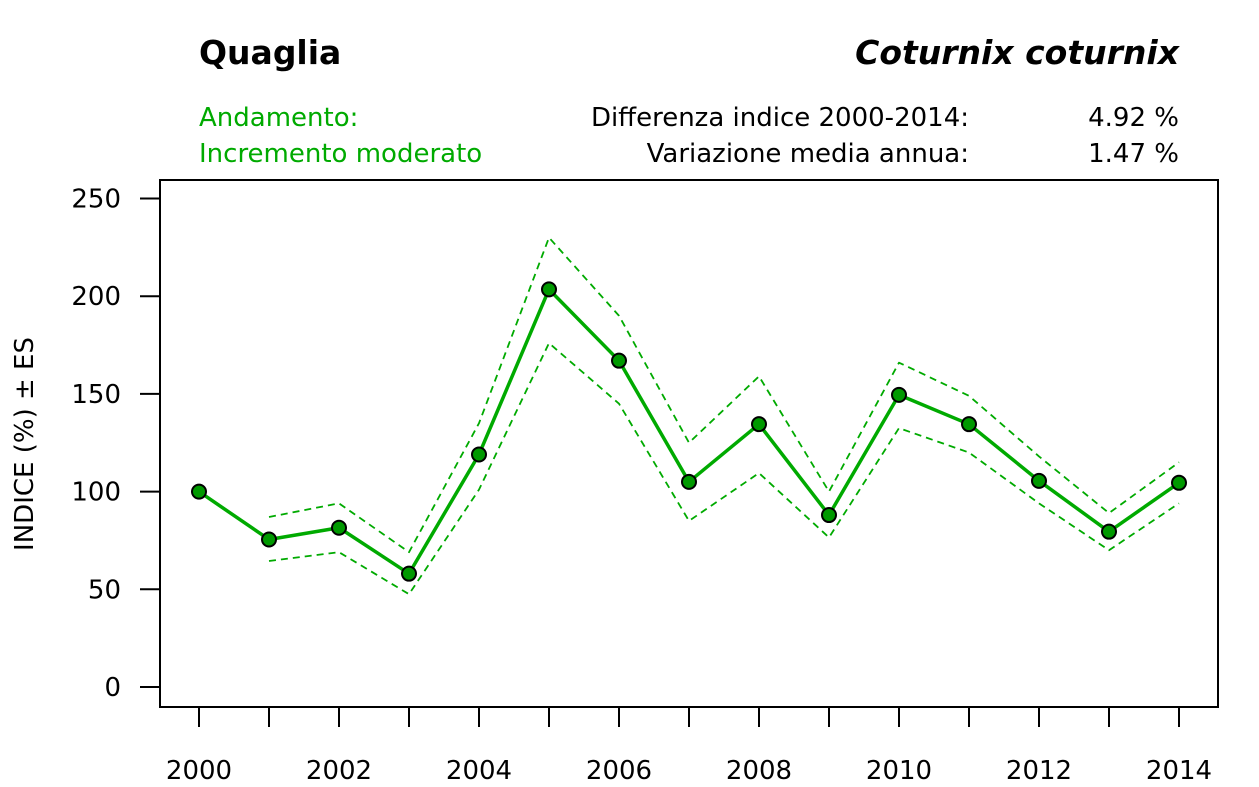 The height and width of the screenshot is (787, 1259). What do you see at coordinates (270, 52) in the screenshot?
I see `species-common-name: Quaglia` at bounding box center [270, 52].